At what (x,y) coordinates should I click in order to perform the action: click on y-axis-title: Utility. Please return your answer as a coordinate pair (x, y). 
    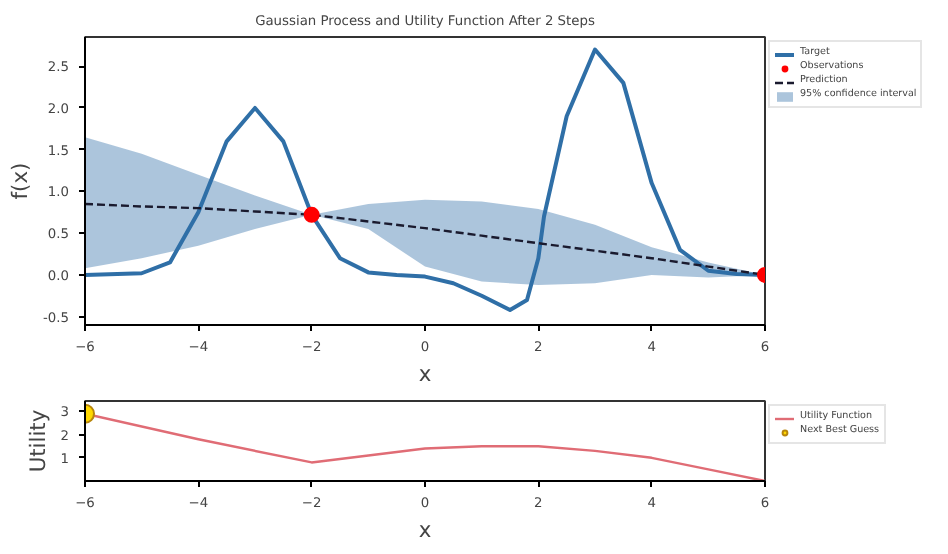
    Looking at the image, I should click on (37, 441).